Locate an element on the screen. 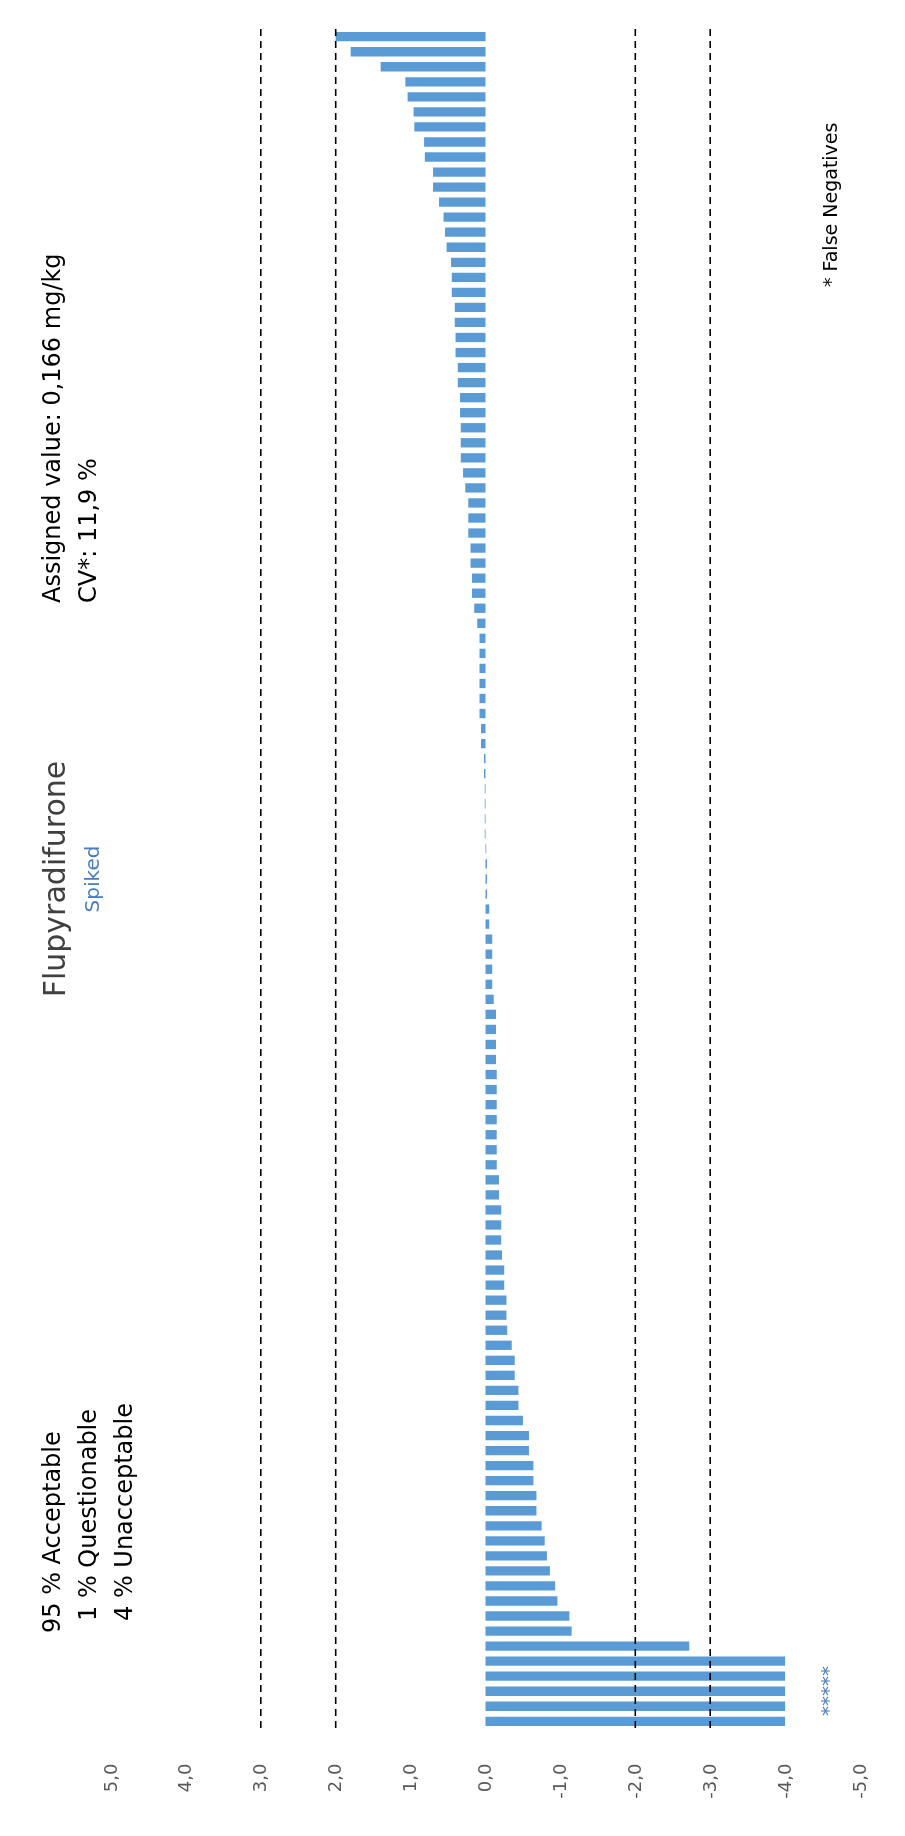  text: Assigned value: 0,166 mg/kg is located at coordinates (52, 428).